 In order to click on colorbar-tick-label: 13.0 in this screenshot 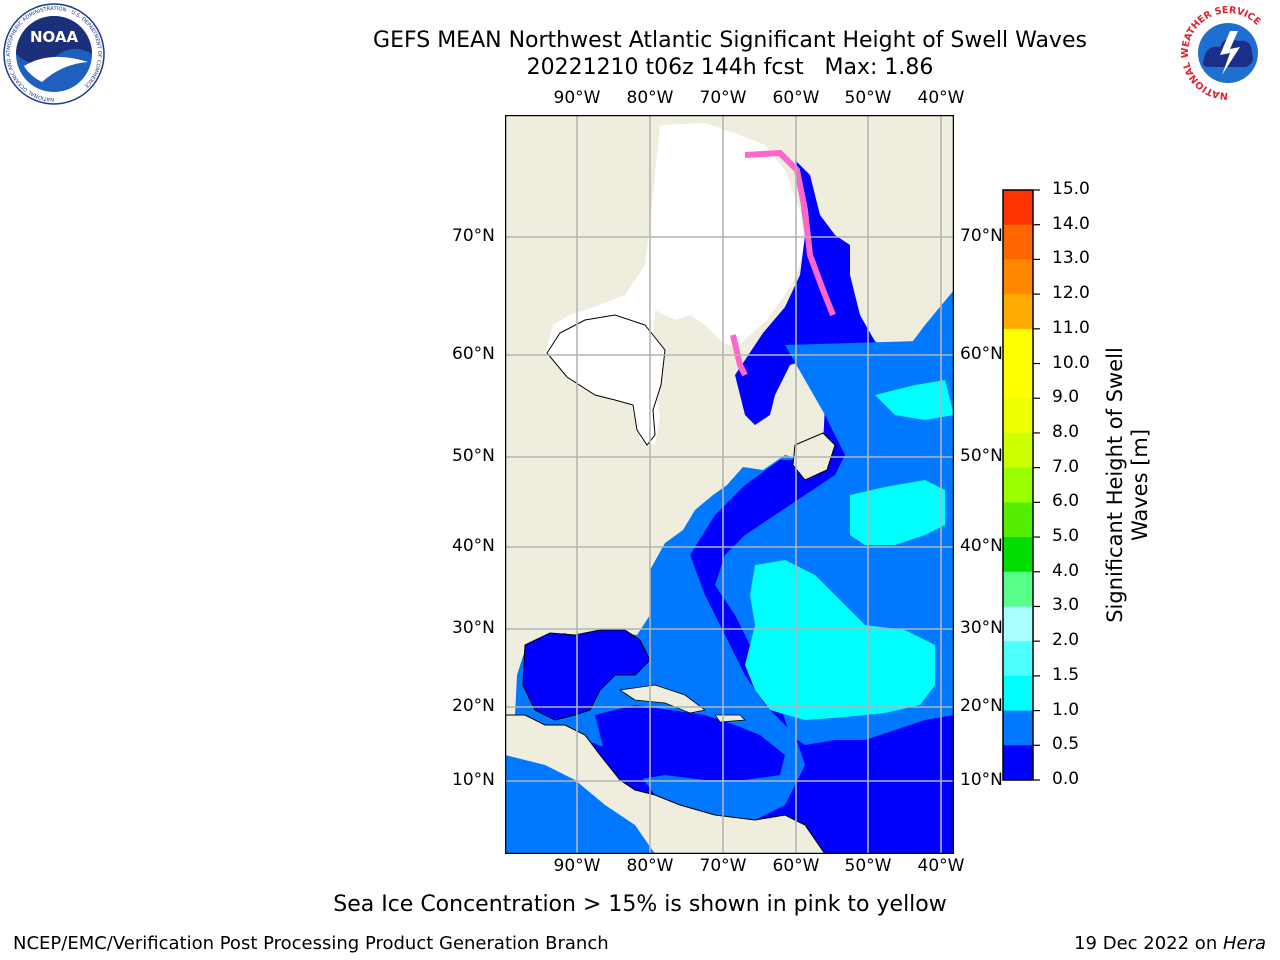, I will do `click(1071, 258)`.